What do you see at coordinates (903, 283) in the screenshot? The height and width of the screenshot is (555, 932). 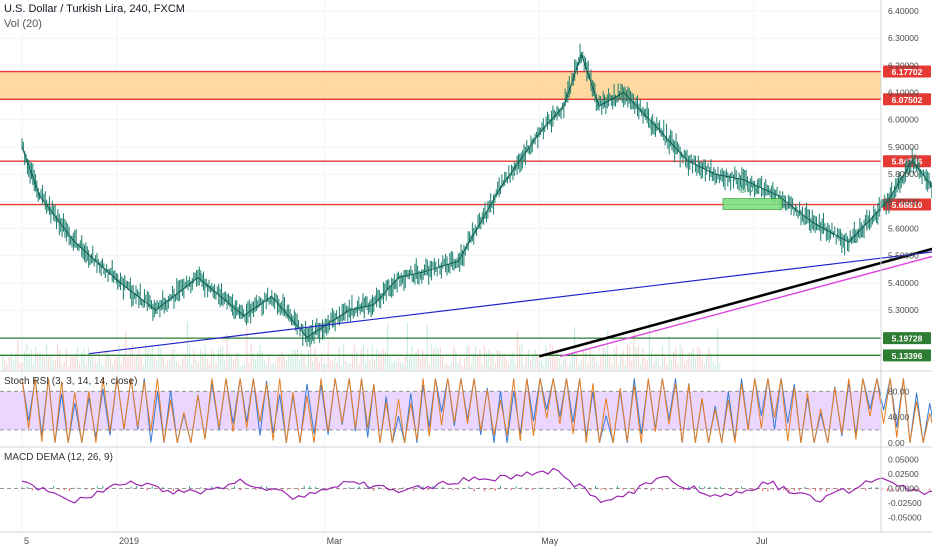 I see `price-axis-tick-label: 5.40000` at bounding box center [903, 283].